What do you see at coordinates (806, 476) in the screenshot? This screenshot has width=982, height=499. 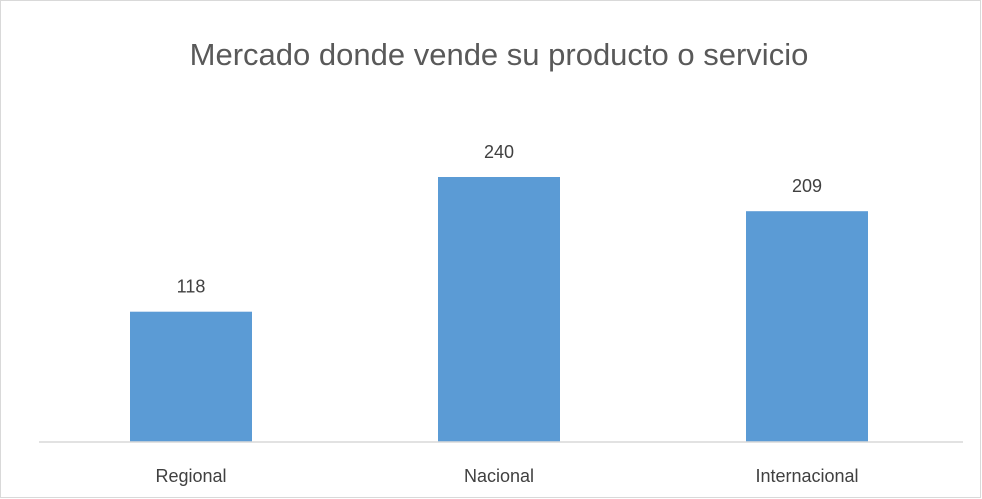 I see `x-tick-label-internacional: Internacional` at bounding box center [806, 476].